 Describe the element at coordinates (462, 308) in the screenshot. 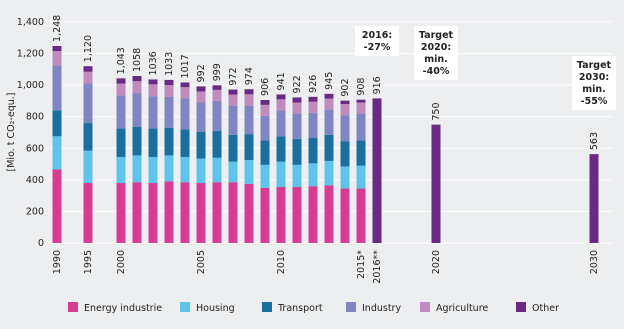

I see `legend-label: Agriculture` at that location.